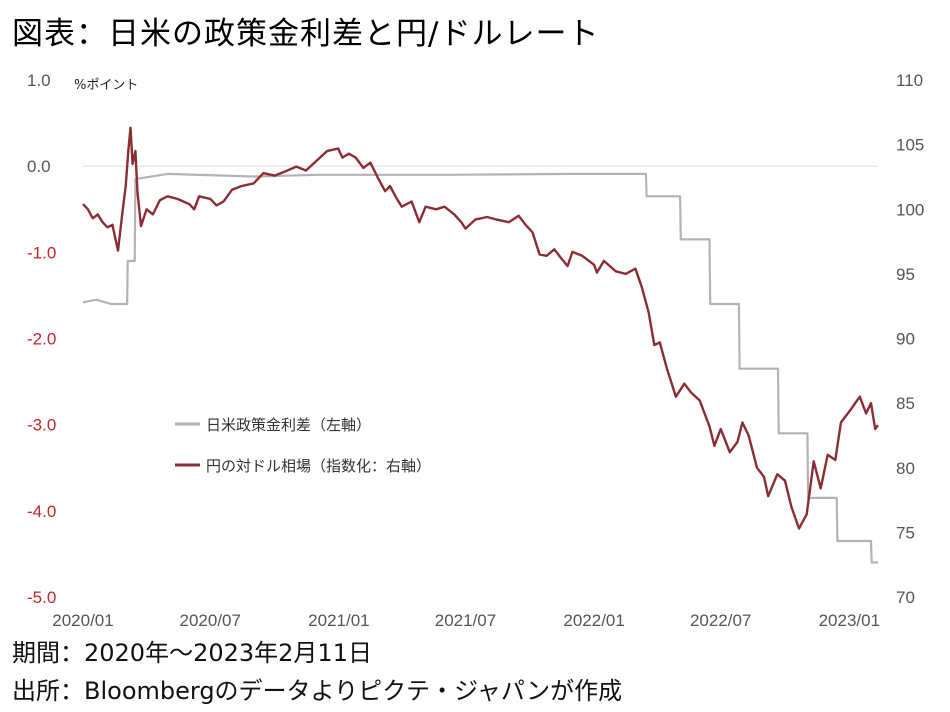 The height and width of the screenshot is (712, 950). I want to click on right-tick-label: 75, so click(905, 532).